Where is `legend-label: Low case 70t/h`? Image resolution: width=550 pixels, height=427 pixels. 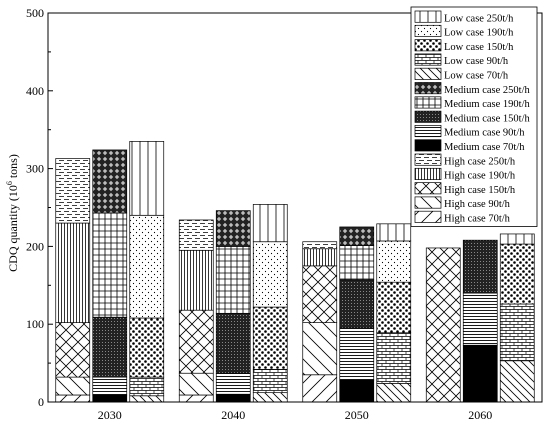 legend-label: Low case 70t/h is located at coordinates (476, 76).